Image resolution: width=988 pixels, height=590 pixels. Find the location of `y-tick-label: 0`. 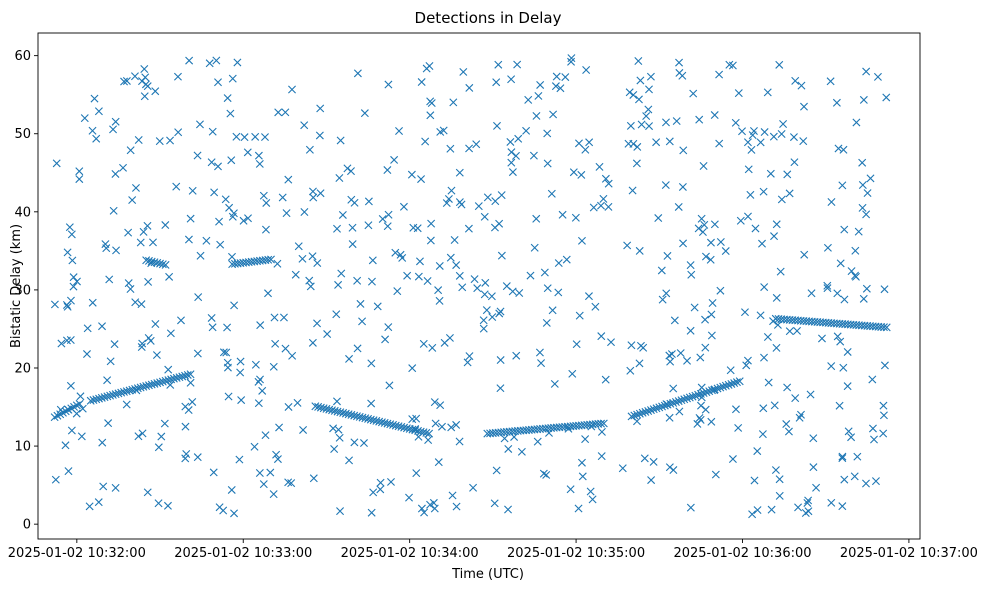

y-tick-label: 0 is located at coordinates (27, 525).